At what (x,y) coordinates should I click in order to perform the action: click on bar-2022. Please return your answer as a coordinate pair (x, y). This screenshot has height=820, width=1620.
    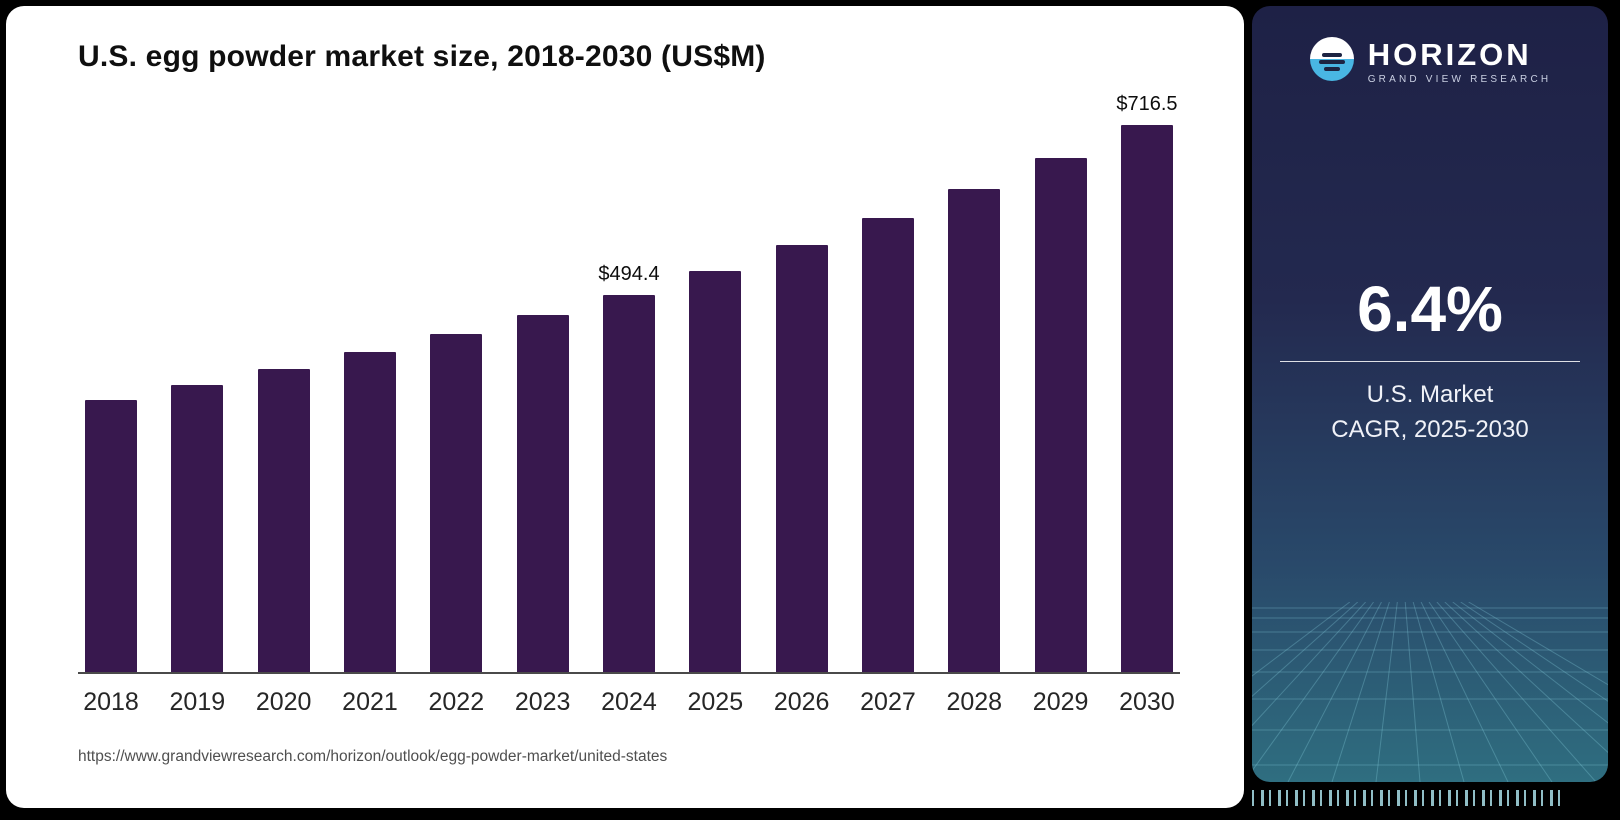
    Looking at the image, I should click on (456, 503).